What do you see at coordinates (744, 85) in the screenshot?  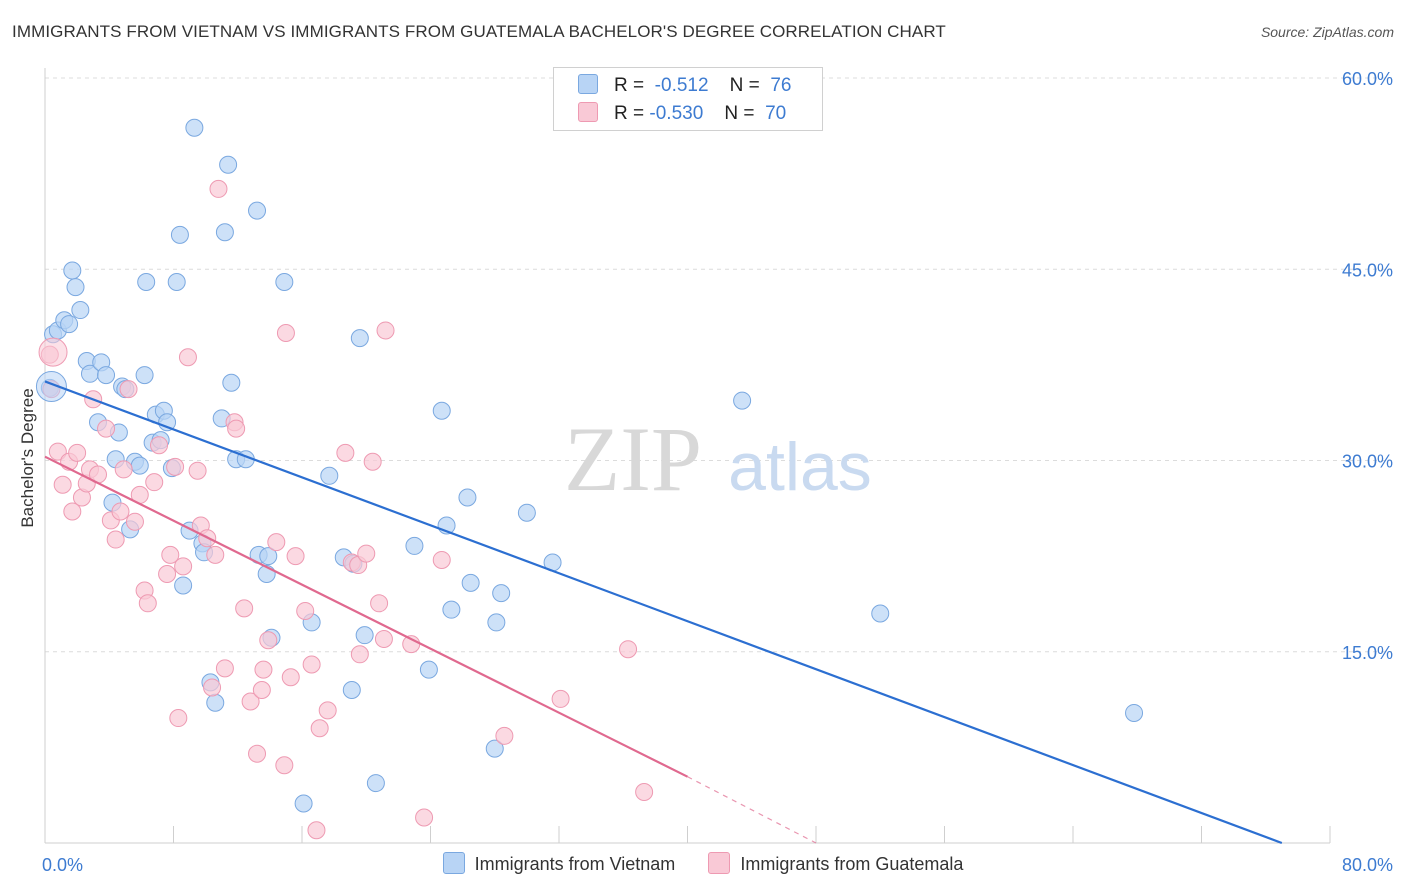 I see `n-label: N =` at bounding box center [744, 85].